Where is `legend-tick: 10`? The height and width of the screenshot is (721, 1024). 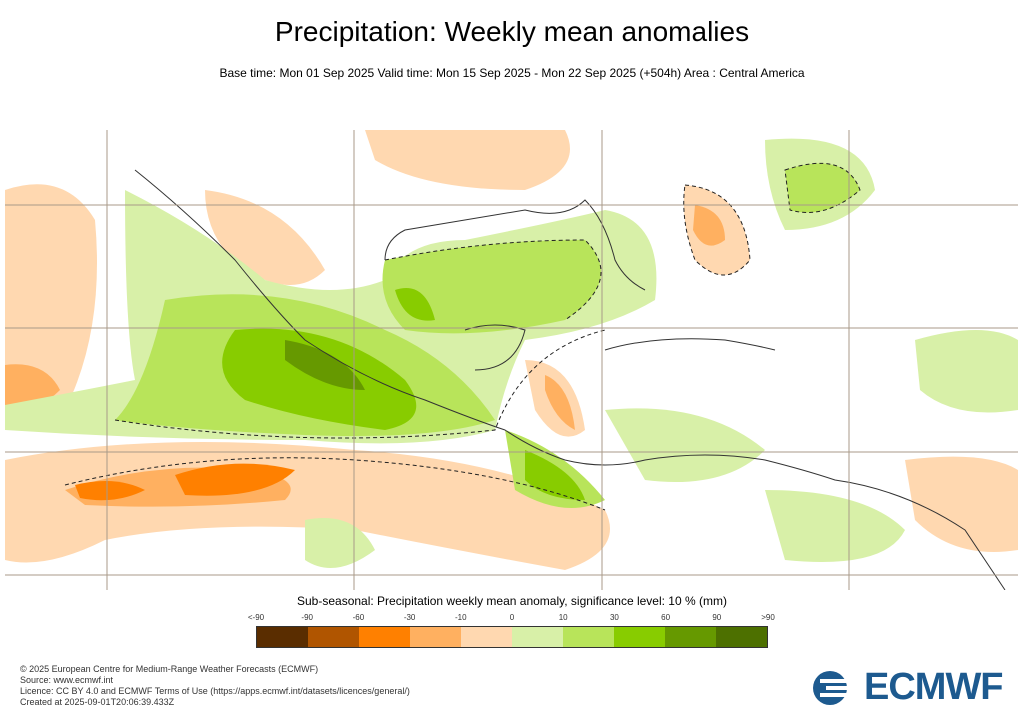
legend-tick: 10 is located at coordinates (563, 617).